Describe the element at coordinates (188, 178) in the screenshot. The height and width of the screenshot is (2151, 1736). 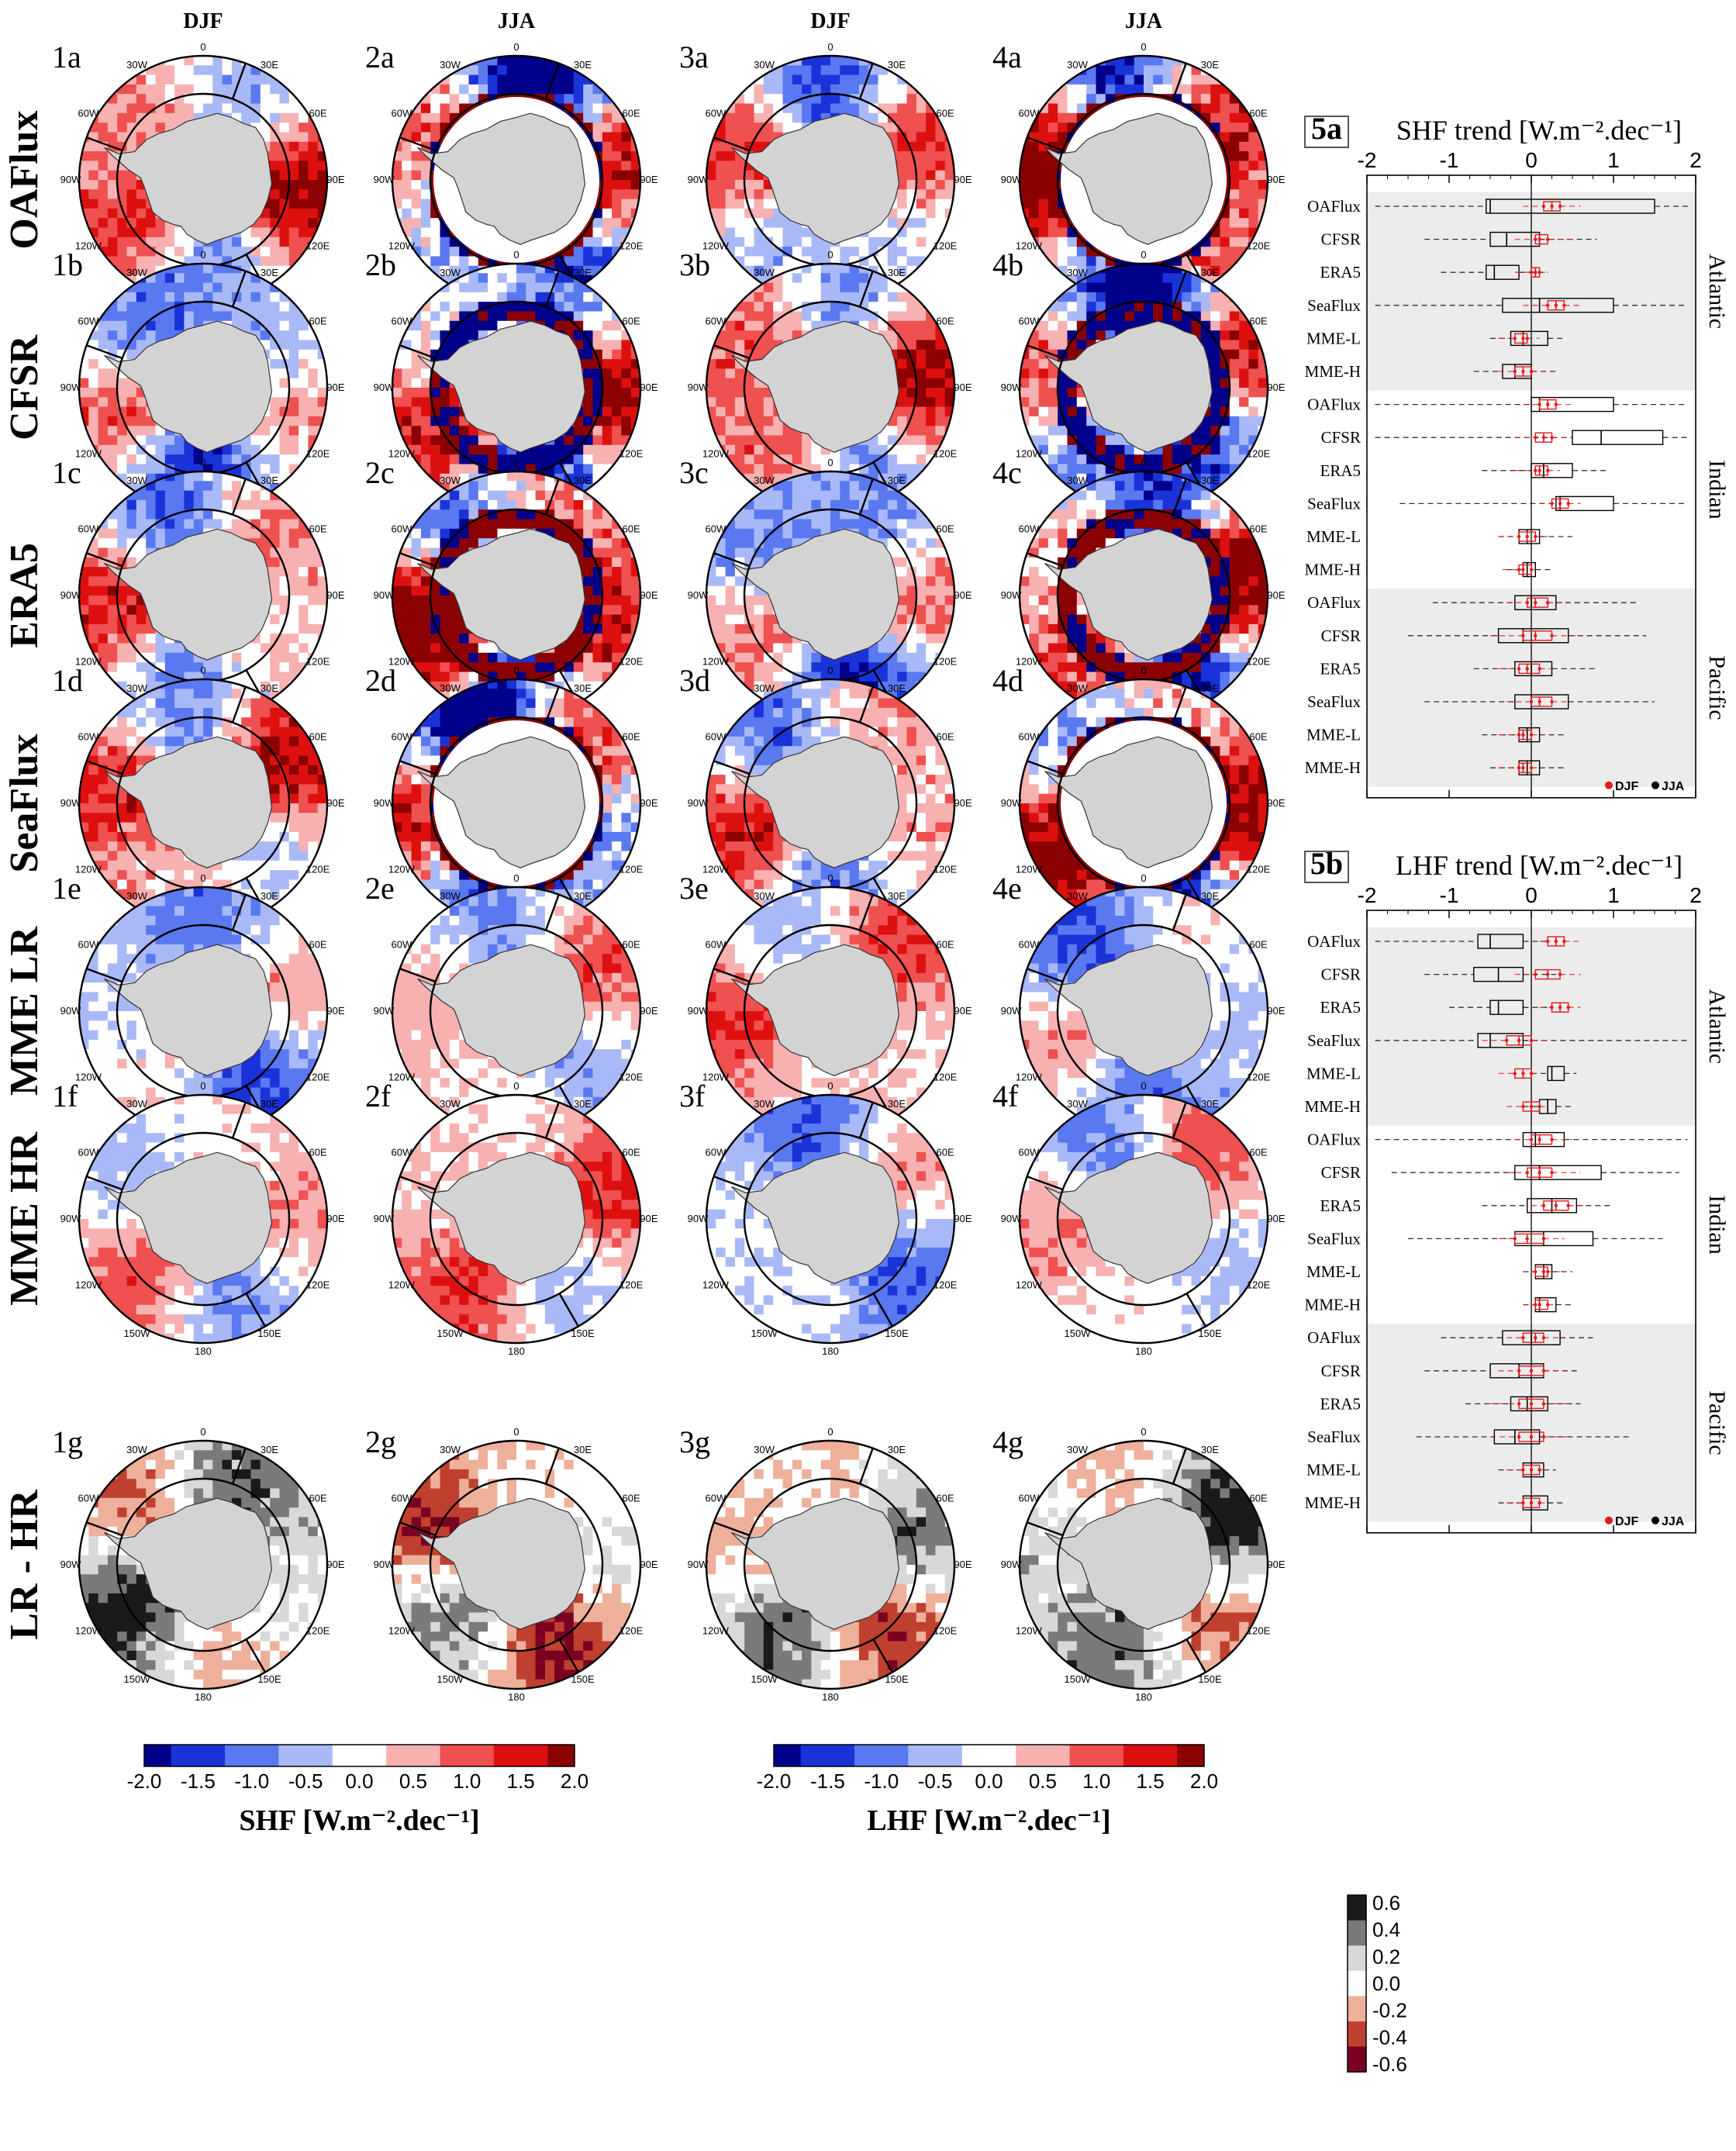
I see `antarctica-landmass` at that location.